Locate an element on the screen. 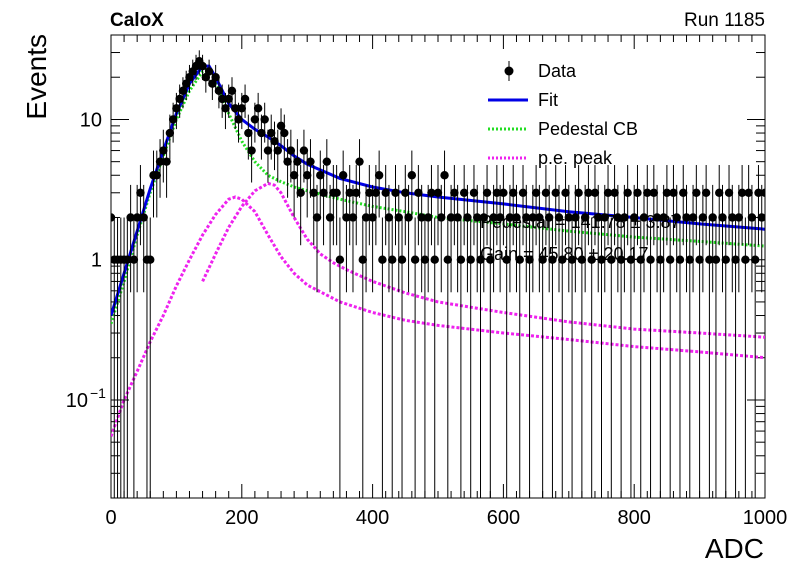 The image size is (796, 572). experiment-label: CaloX is located at coordinates (137, 20).